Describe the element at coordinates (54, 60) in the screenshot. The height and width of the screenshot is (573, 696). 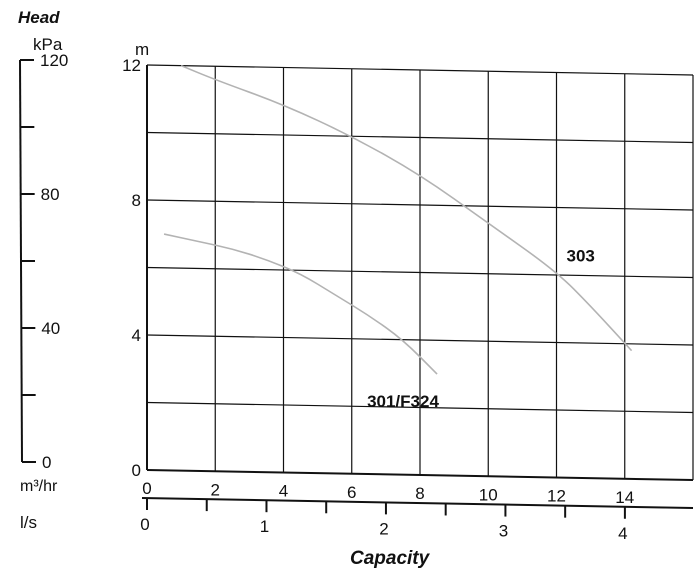
I see `kpa-tick-label: 120` at that location.